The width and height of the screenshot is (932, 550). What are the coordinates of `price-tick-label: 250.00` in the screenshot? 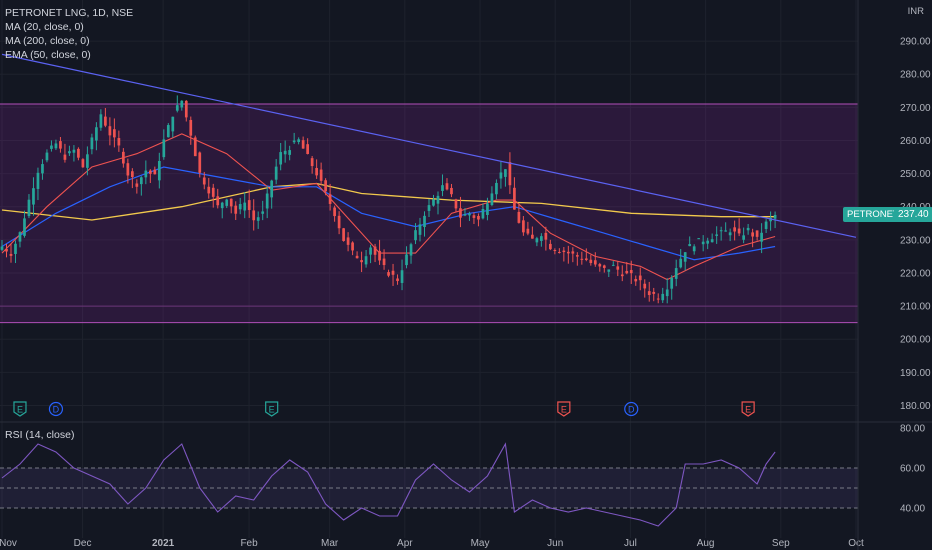 It's located at (915, 174).